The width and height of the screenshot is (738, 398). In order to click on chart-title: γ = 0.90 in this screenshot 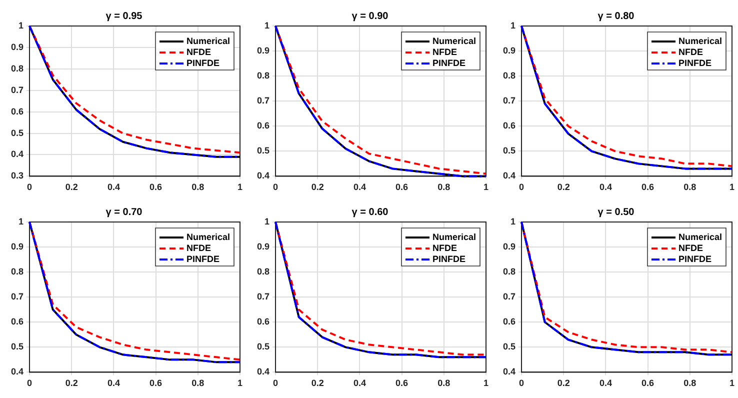, I will do `click(370, 16)`.